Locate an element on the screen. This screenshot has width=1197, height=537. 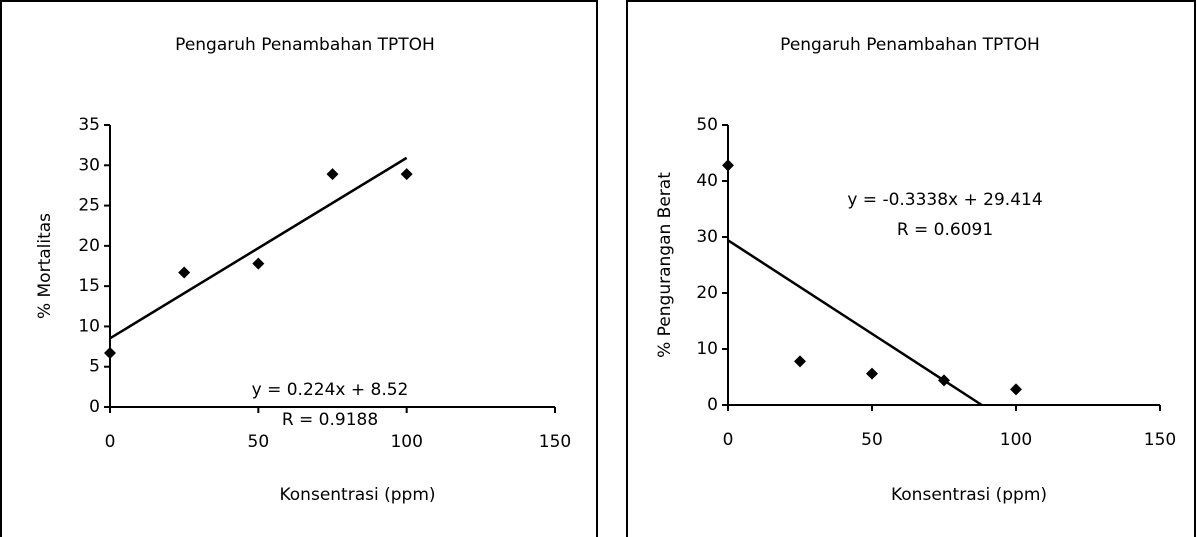
trendline-annotation: R = 0.6091 is located at coordinates (945, 230).